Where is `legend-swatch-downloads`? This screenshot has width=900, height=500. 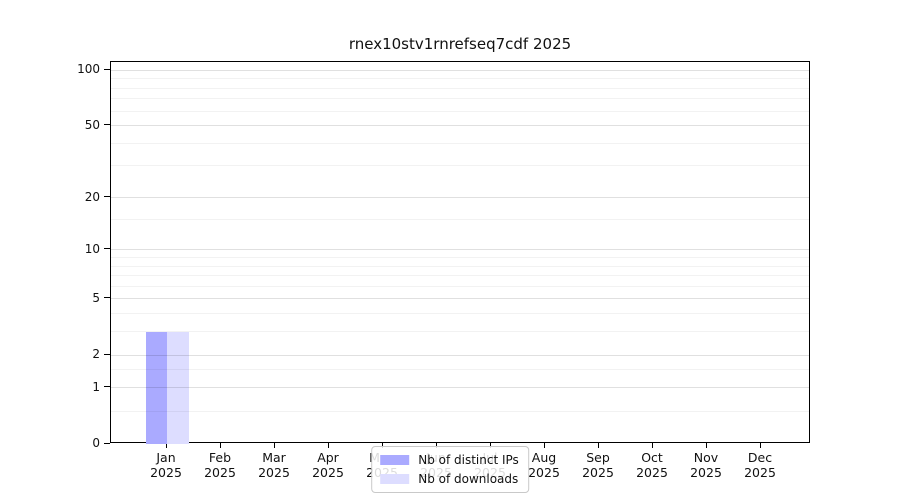 legend-swatch-downloads is located at coordinates (395, 479).